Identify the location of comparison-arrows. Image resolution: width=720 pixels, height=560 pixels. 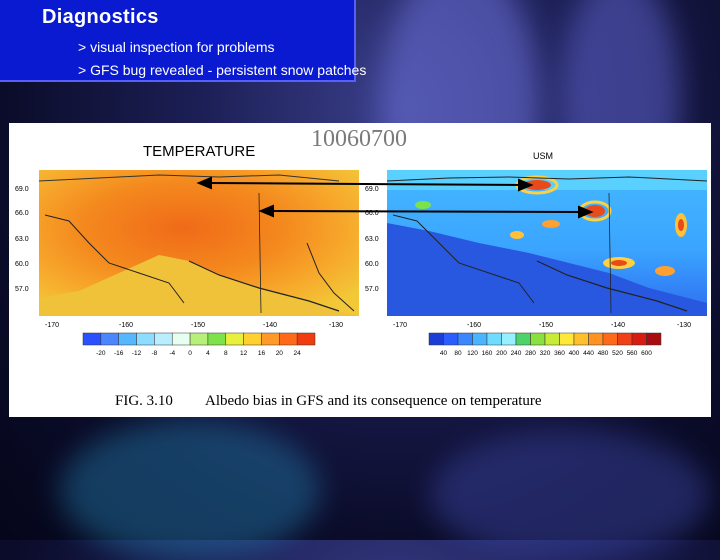
(395, 197).